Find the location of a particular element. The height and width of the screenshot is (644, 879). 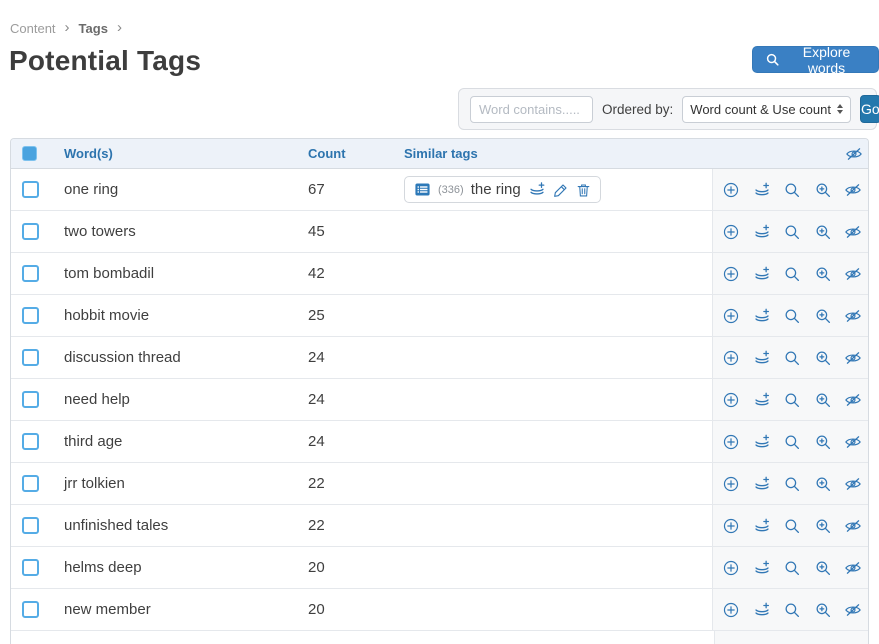

breadcrumb-content: Content is located at coordinates (33, 28).